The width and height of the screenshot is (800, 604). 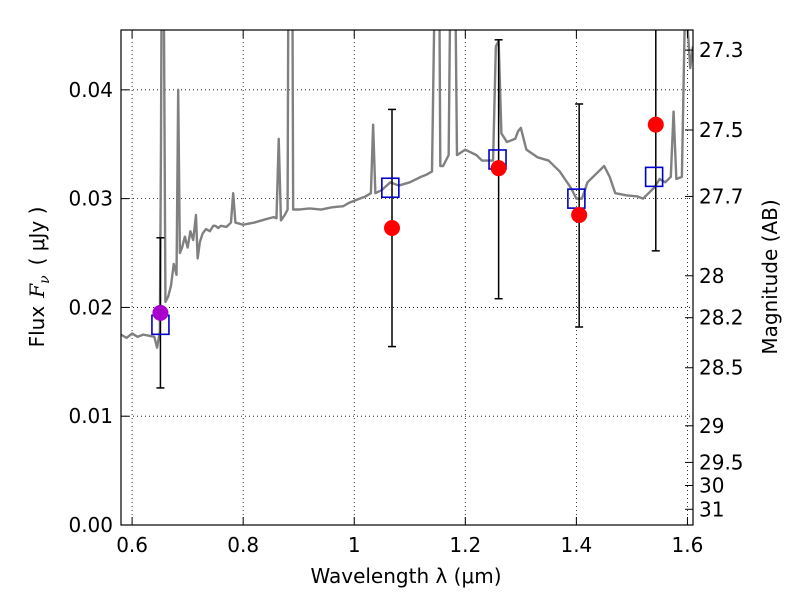 I want to click on x-tick-label: 1.4, so click(x=576, y=545).